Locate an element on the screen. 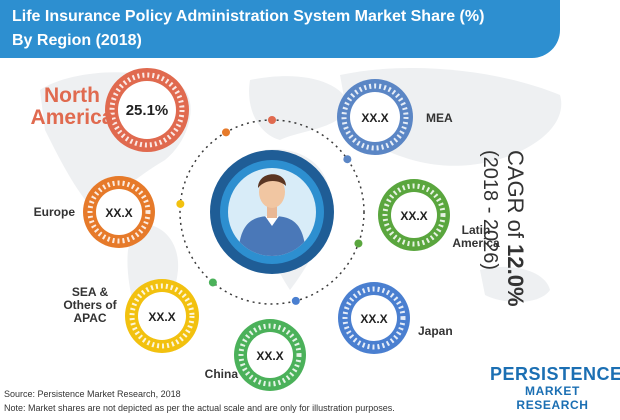 The height and width of the screenshot is (420, 620). chart-subtitle: By Region (2018) is located at coordinates (77, 40).